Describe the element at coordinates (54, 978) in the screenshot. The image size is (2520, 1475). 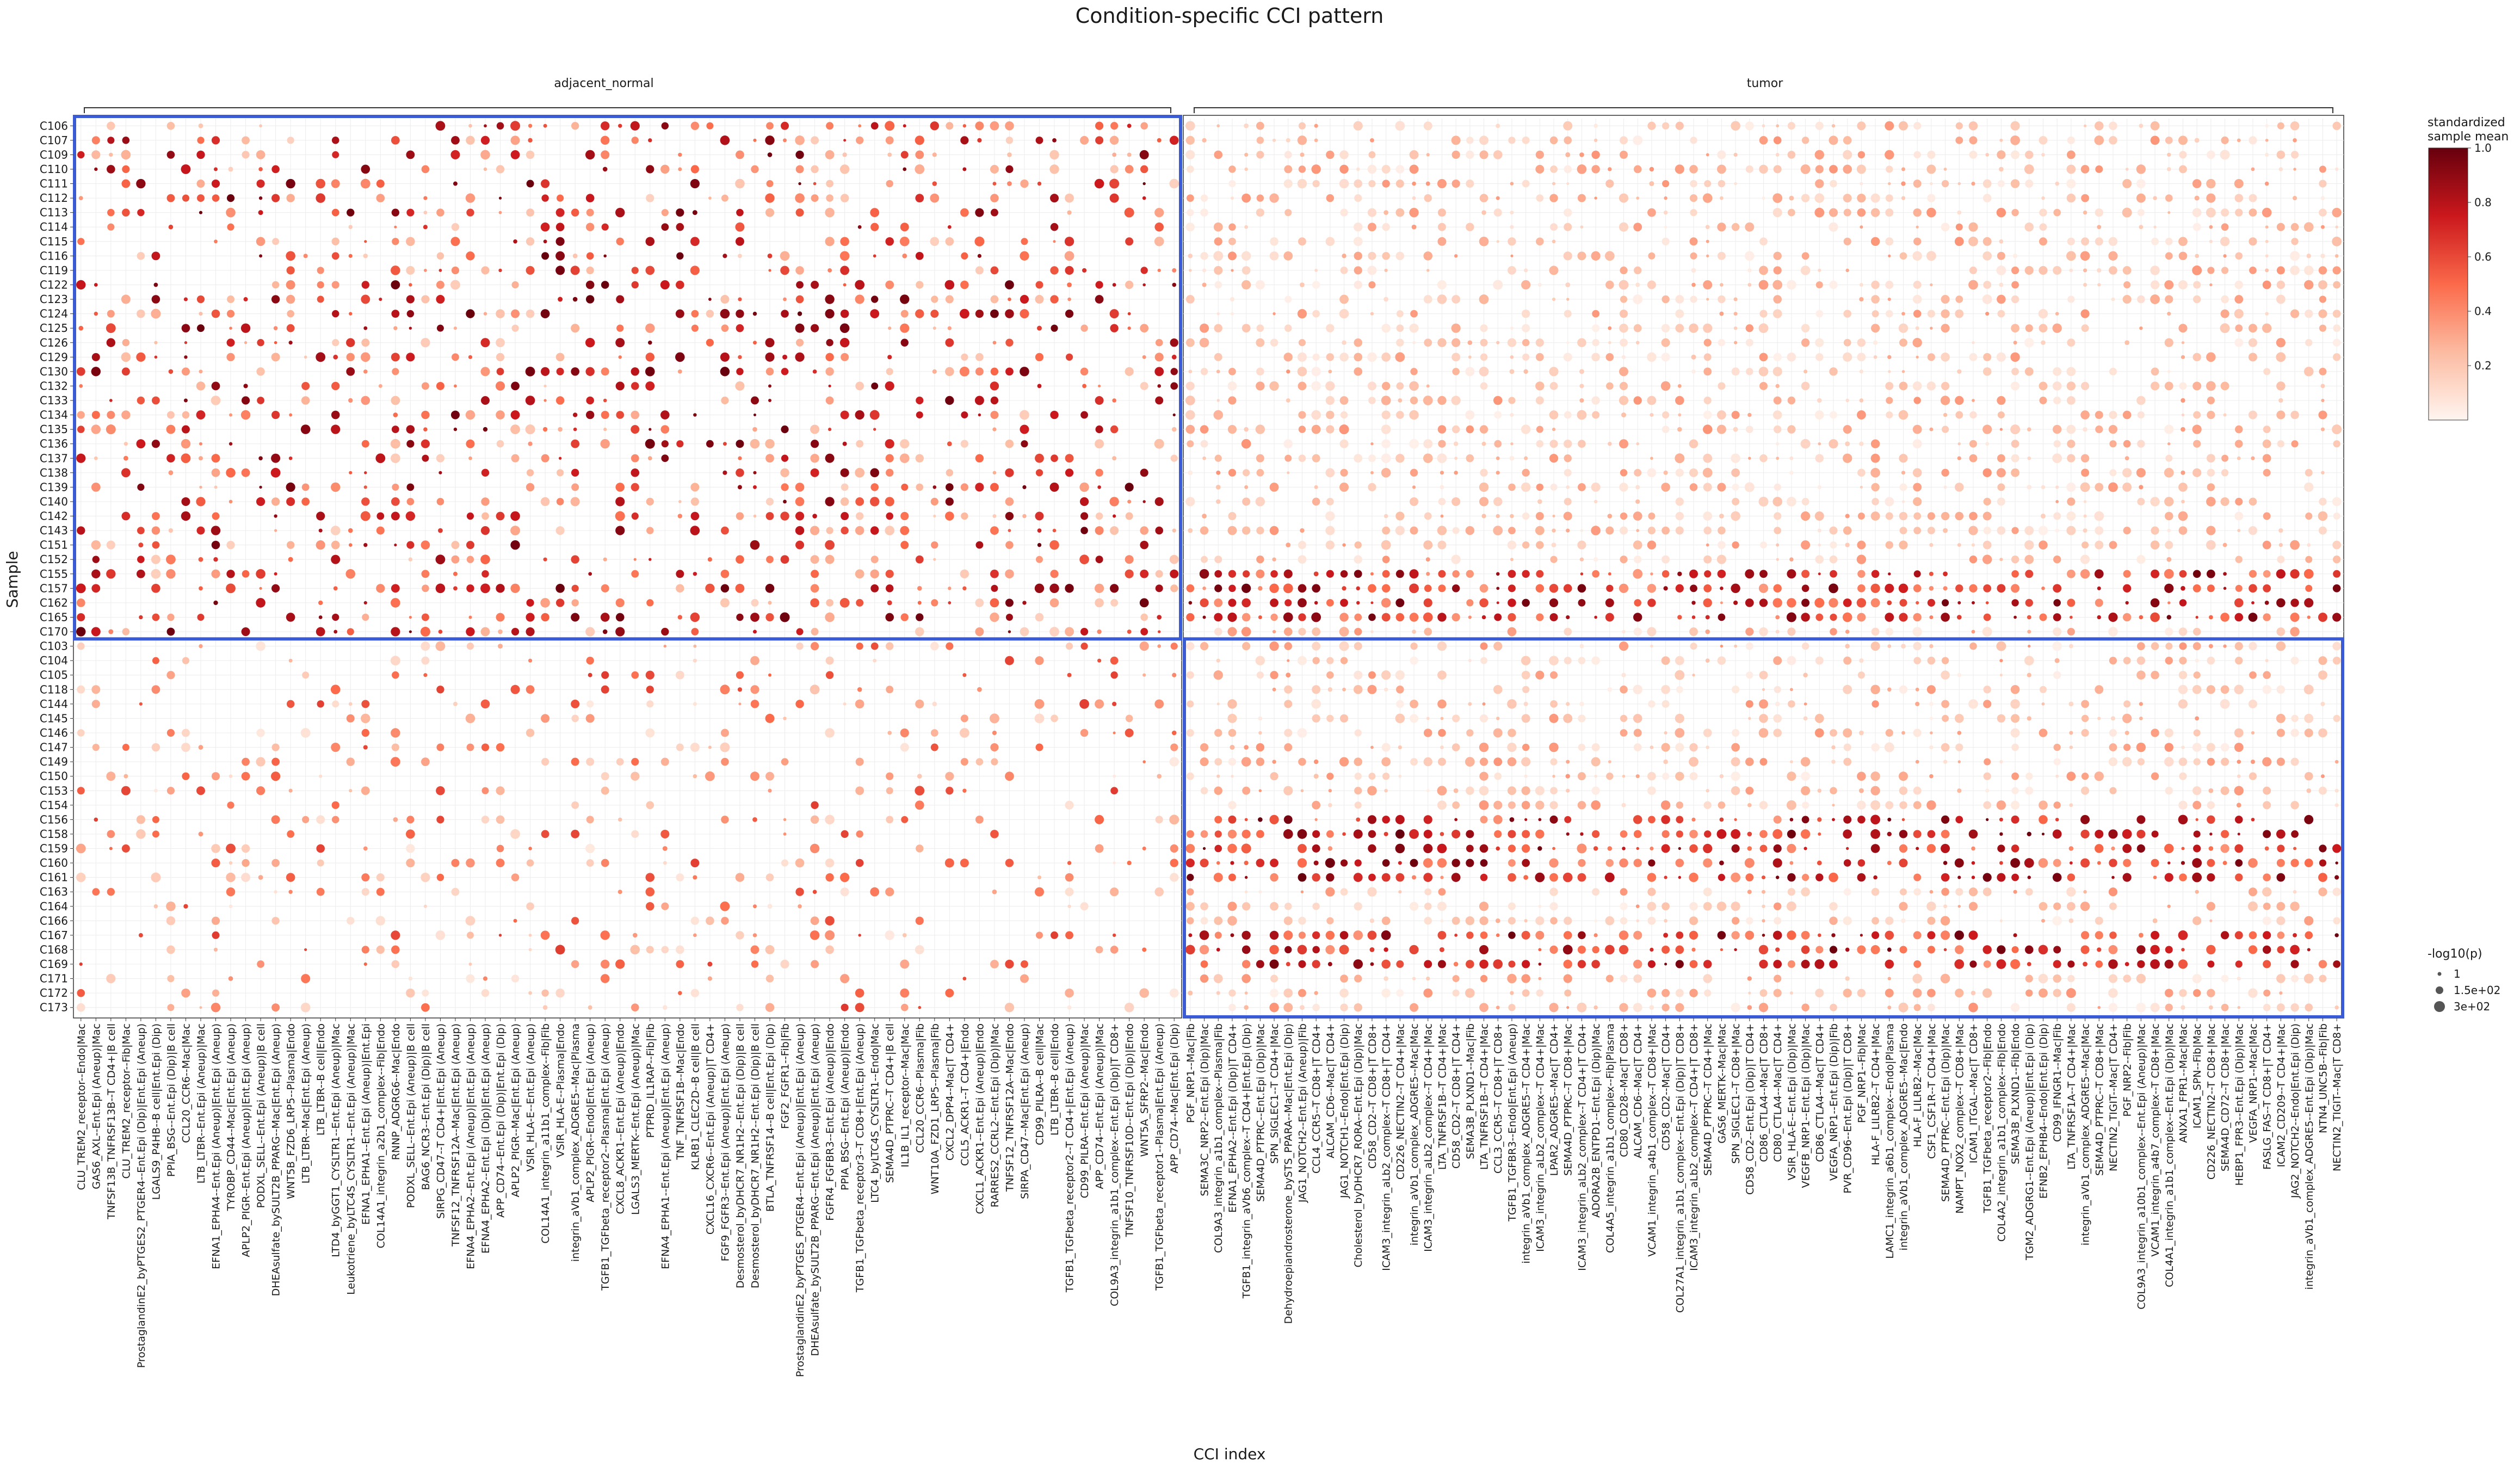
I see `y-tick-label: C171` at that location.